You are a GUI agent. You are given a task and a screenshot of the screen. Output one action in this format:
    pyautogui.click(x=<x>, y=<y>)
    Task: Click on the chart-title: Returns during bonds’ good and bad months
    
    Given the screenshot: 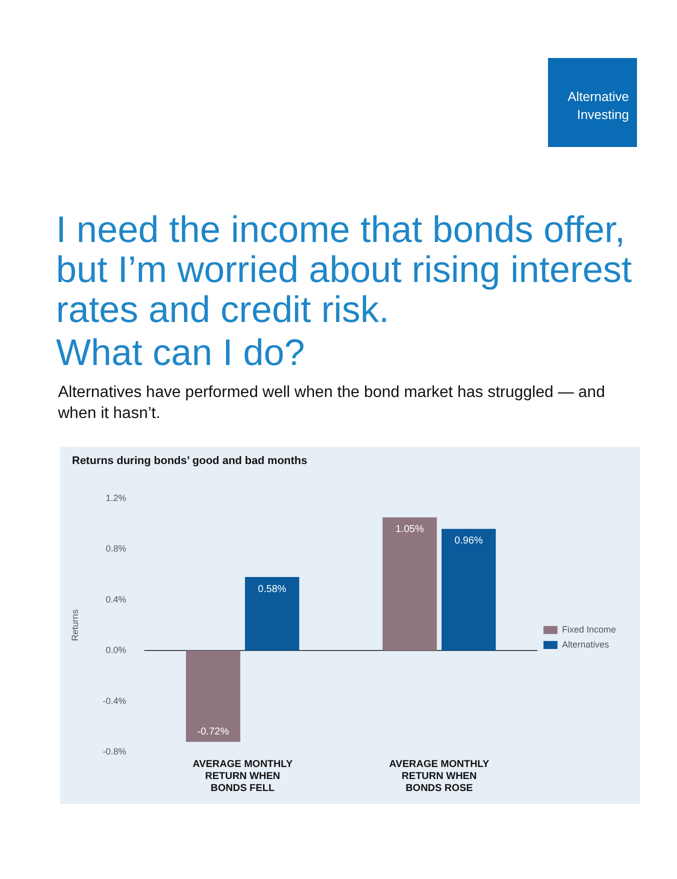 What is the action you would take?
    pyautogui.click(x=190, y=461)
    